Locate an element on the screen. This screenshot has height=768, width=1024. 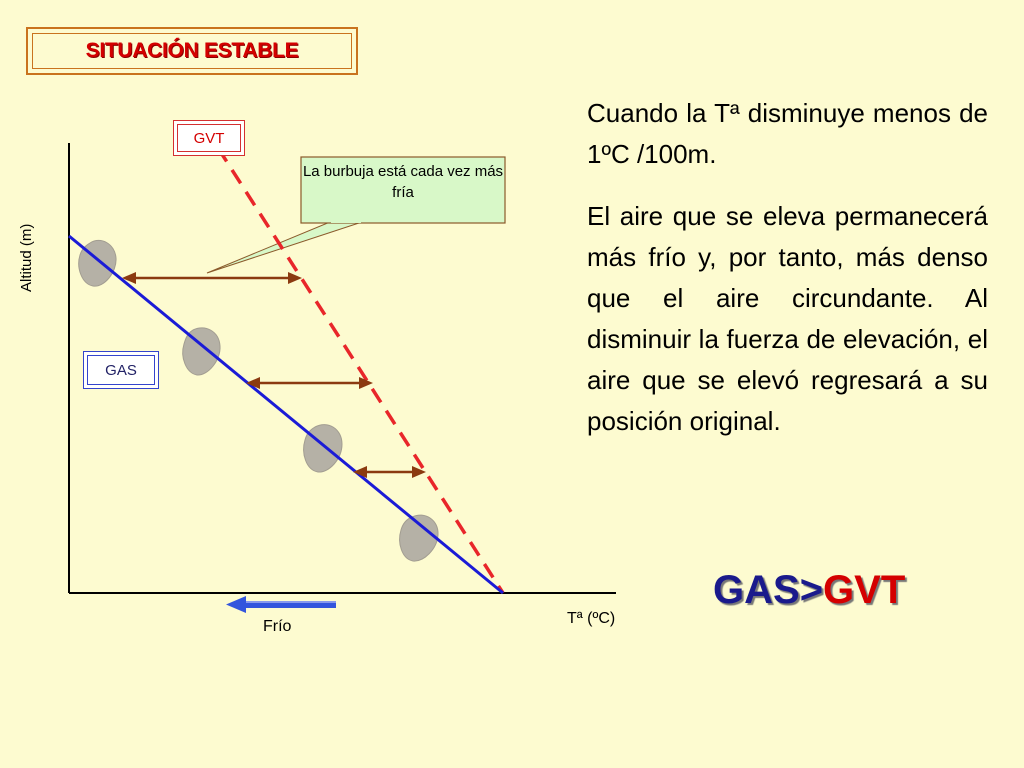
slide-title: SITUACIÓN ESTABLE is located at coordinates (192, 50).